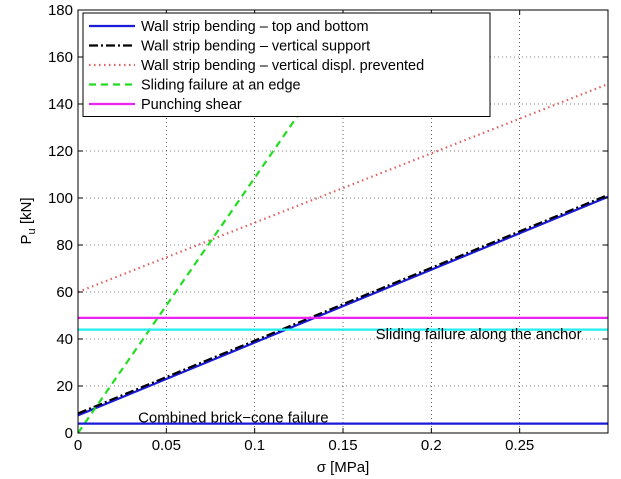  I want to click on y-axis-label-unit: [kN], so click(26, 213).